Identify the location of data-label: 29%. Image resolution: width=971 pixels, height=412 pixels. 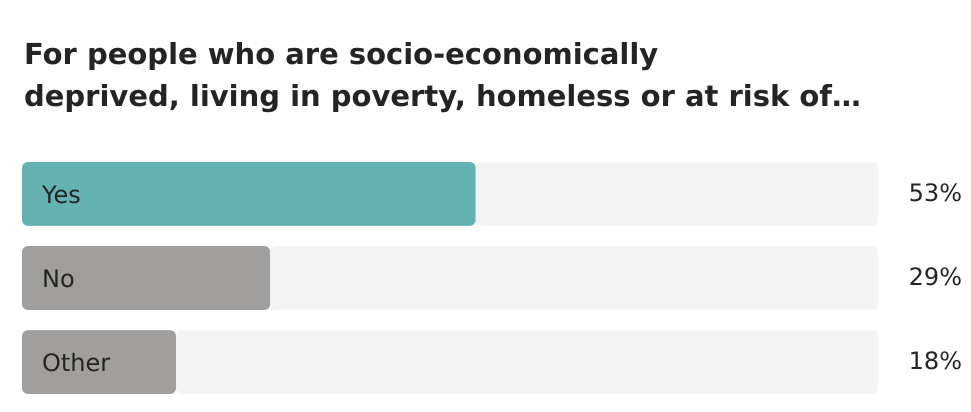
(935, 277).